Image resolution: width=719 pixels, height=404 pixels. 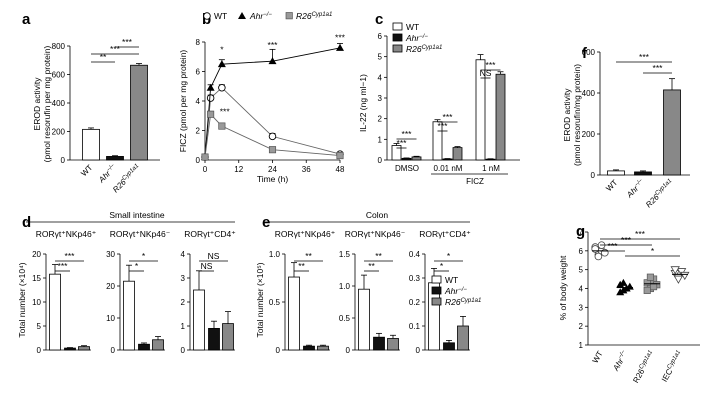 I want to click on panel-c-y-tick-label: 0, so click(x=380, y=160).